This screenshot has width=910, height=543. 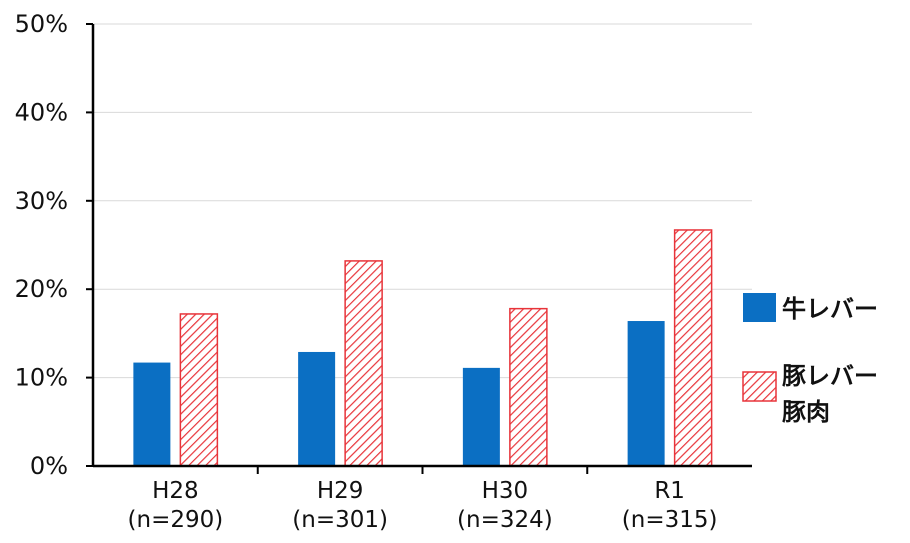 What do you see at coordinates (340, 520) in the screenshot?
I see `x-category-sample-size: (n=301)` at bounding box center [340, 520].